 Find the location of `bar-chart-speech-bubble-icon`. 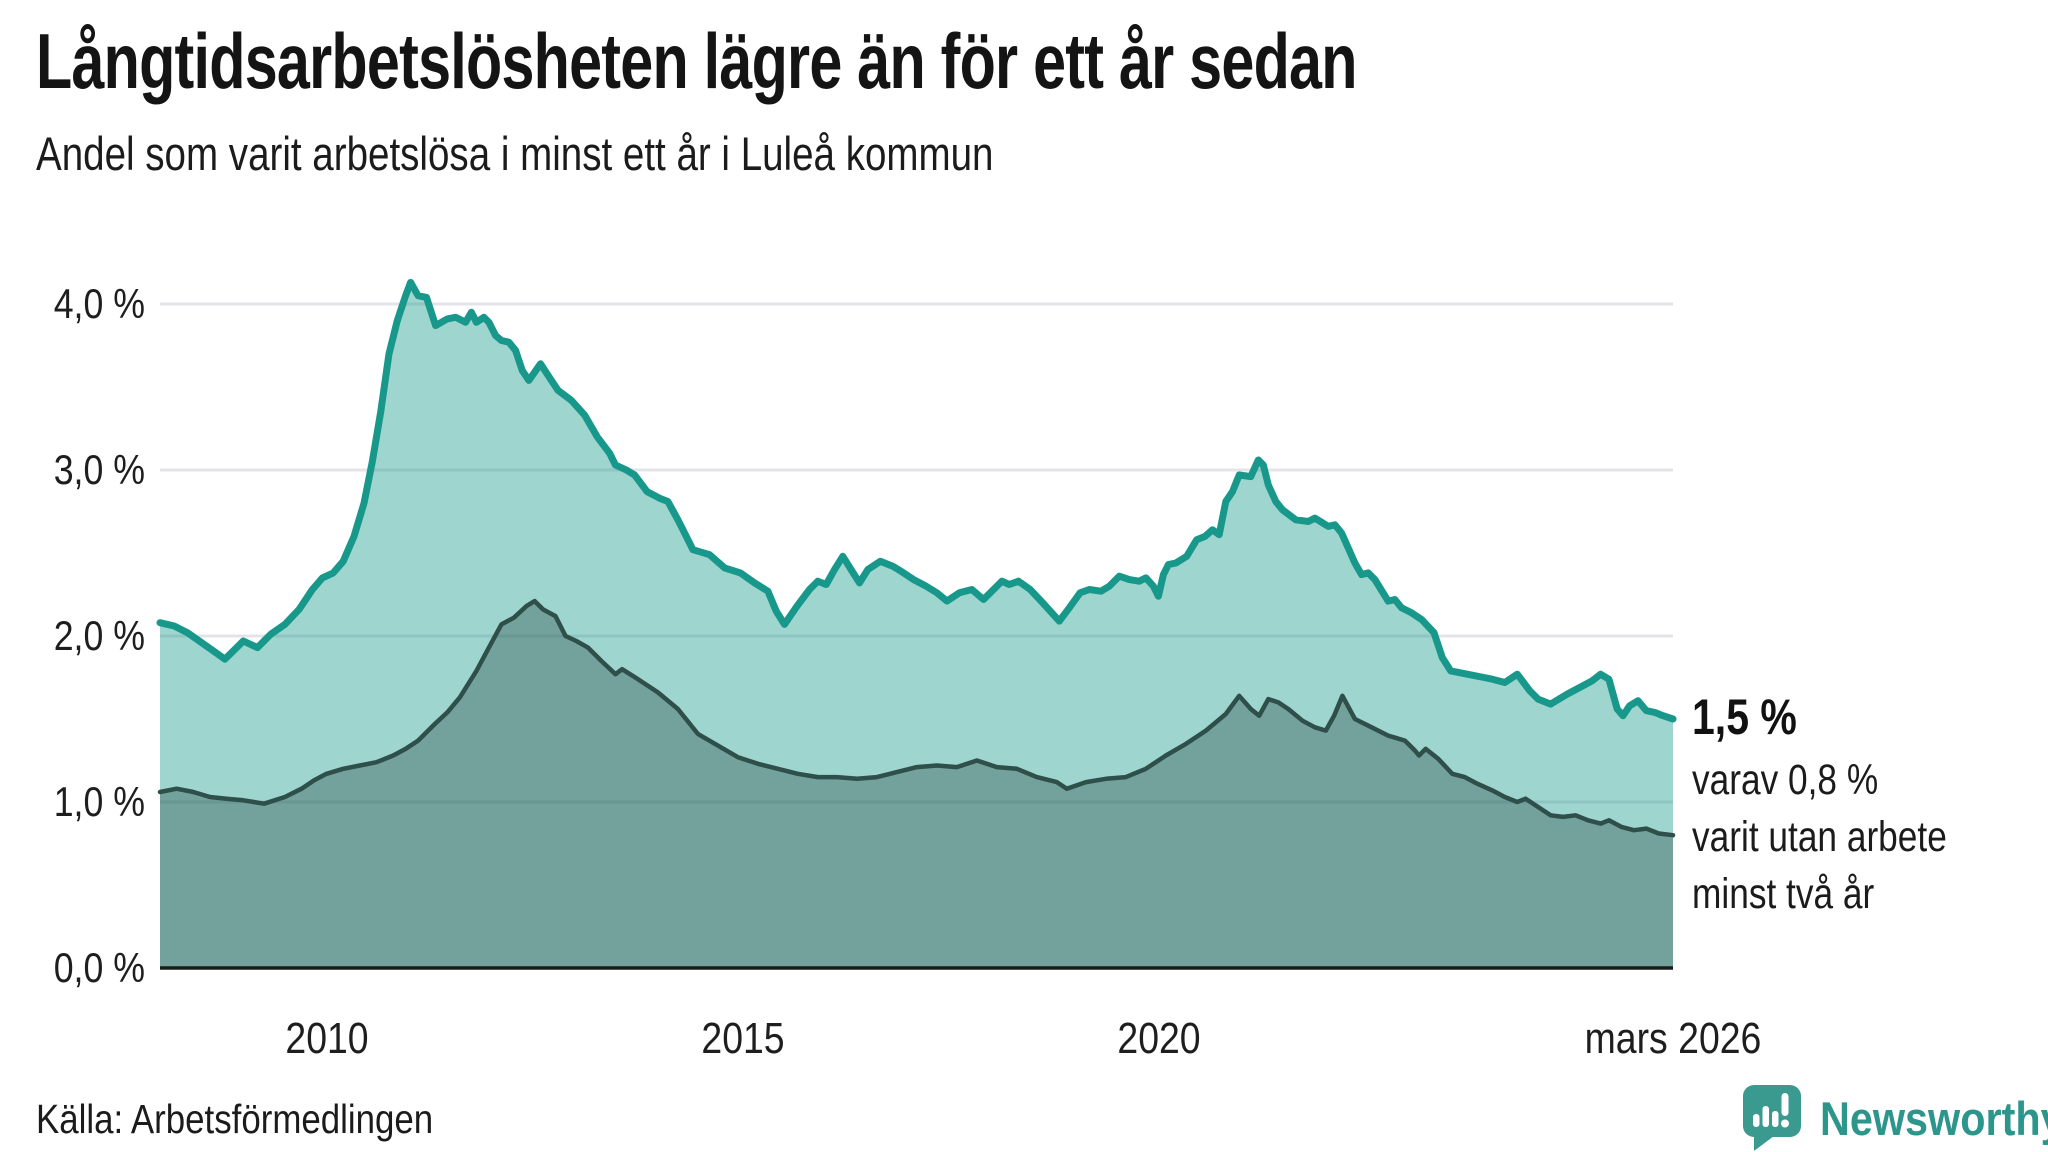

bar-chart-speech-bubble-icon is located at coordinates (1772, 1118).